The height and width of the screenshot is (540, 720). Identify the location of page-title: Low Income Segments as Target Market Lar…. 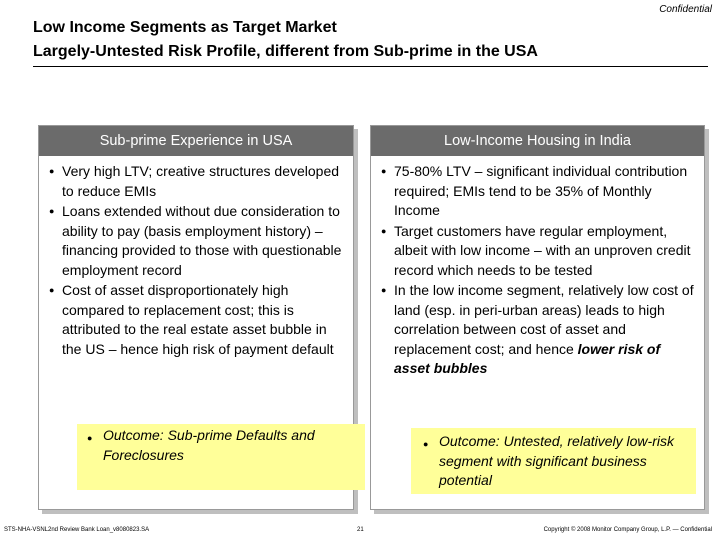
(285, 40).